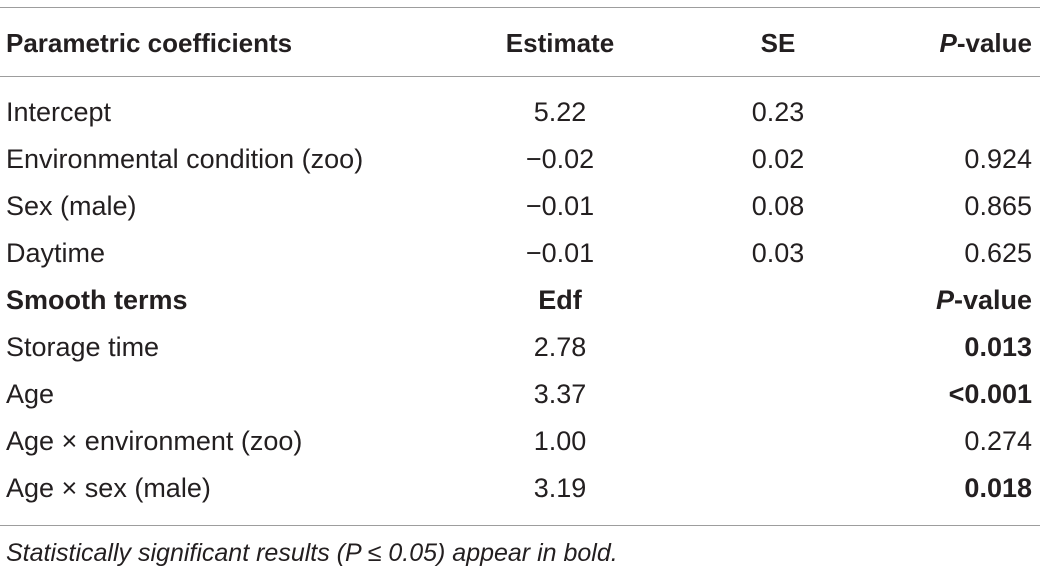 The image size is (1040, 575). I want to click on table-row: Age × sex (male) 3.19 0.018, so click(520, 488).